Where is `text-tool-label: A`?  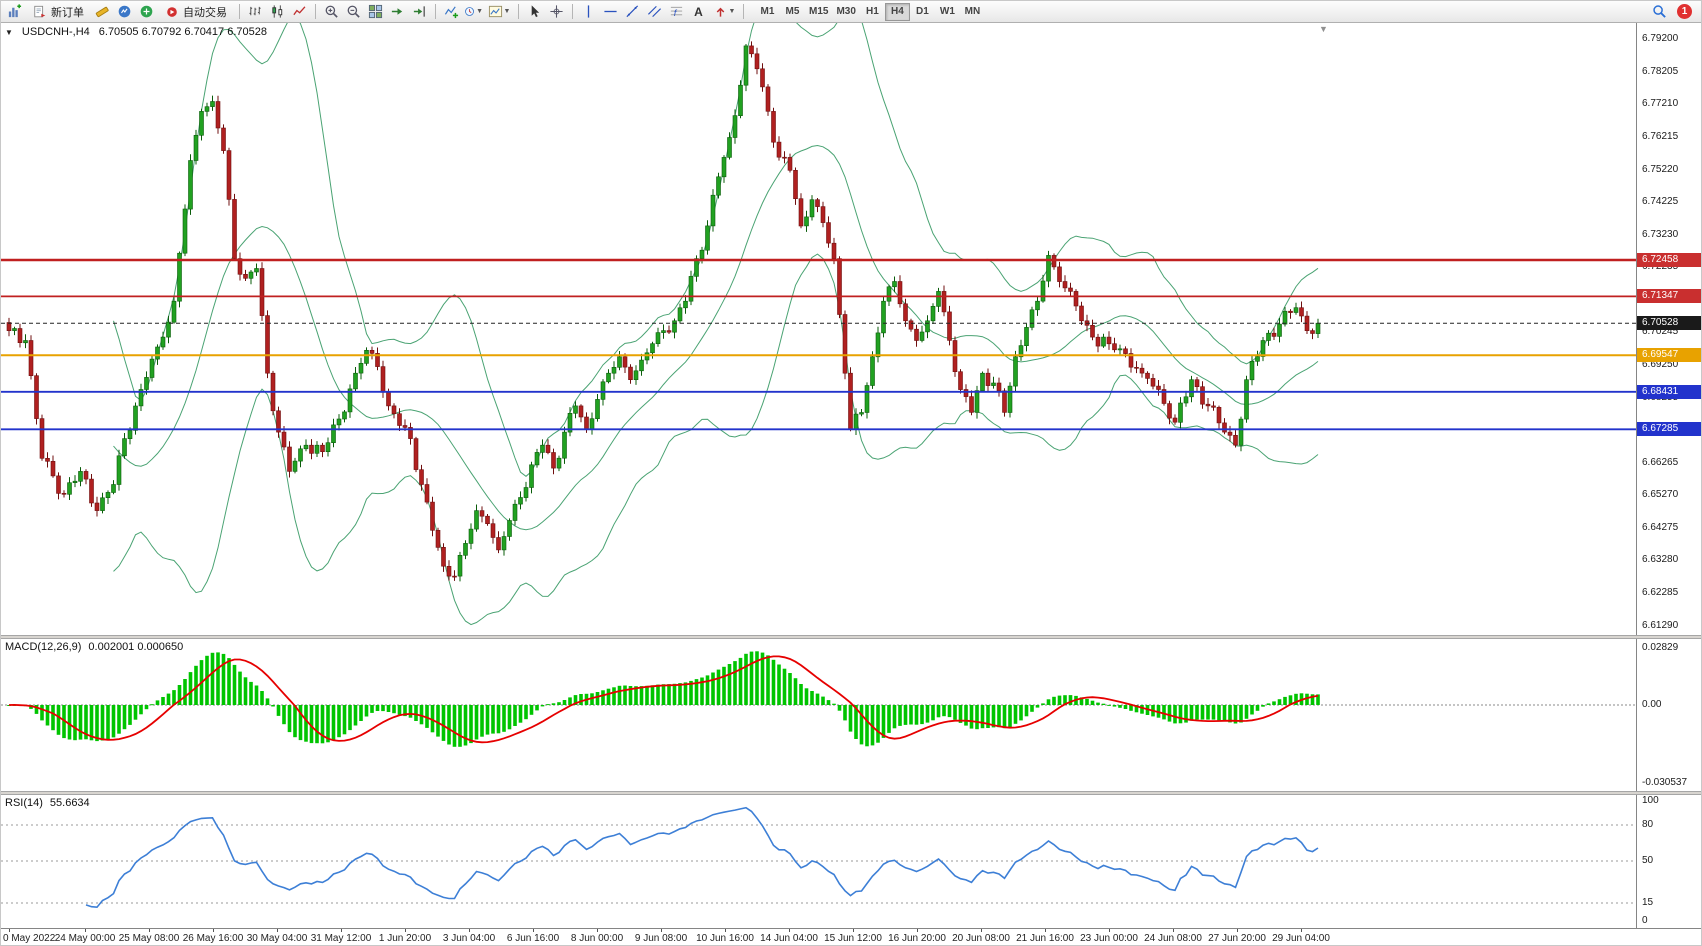 text-tool-label: A is located at coordinates (698, 11).